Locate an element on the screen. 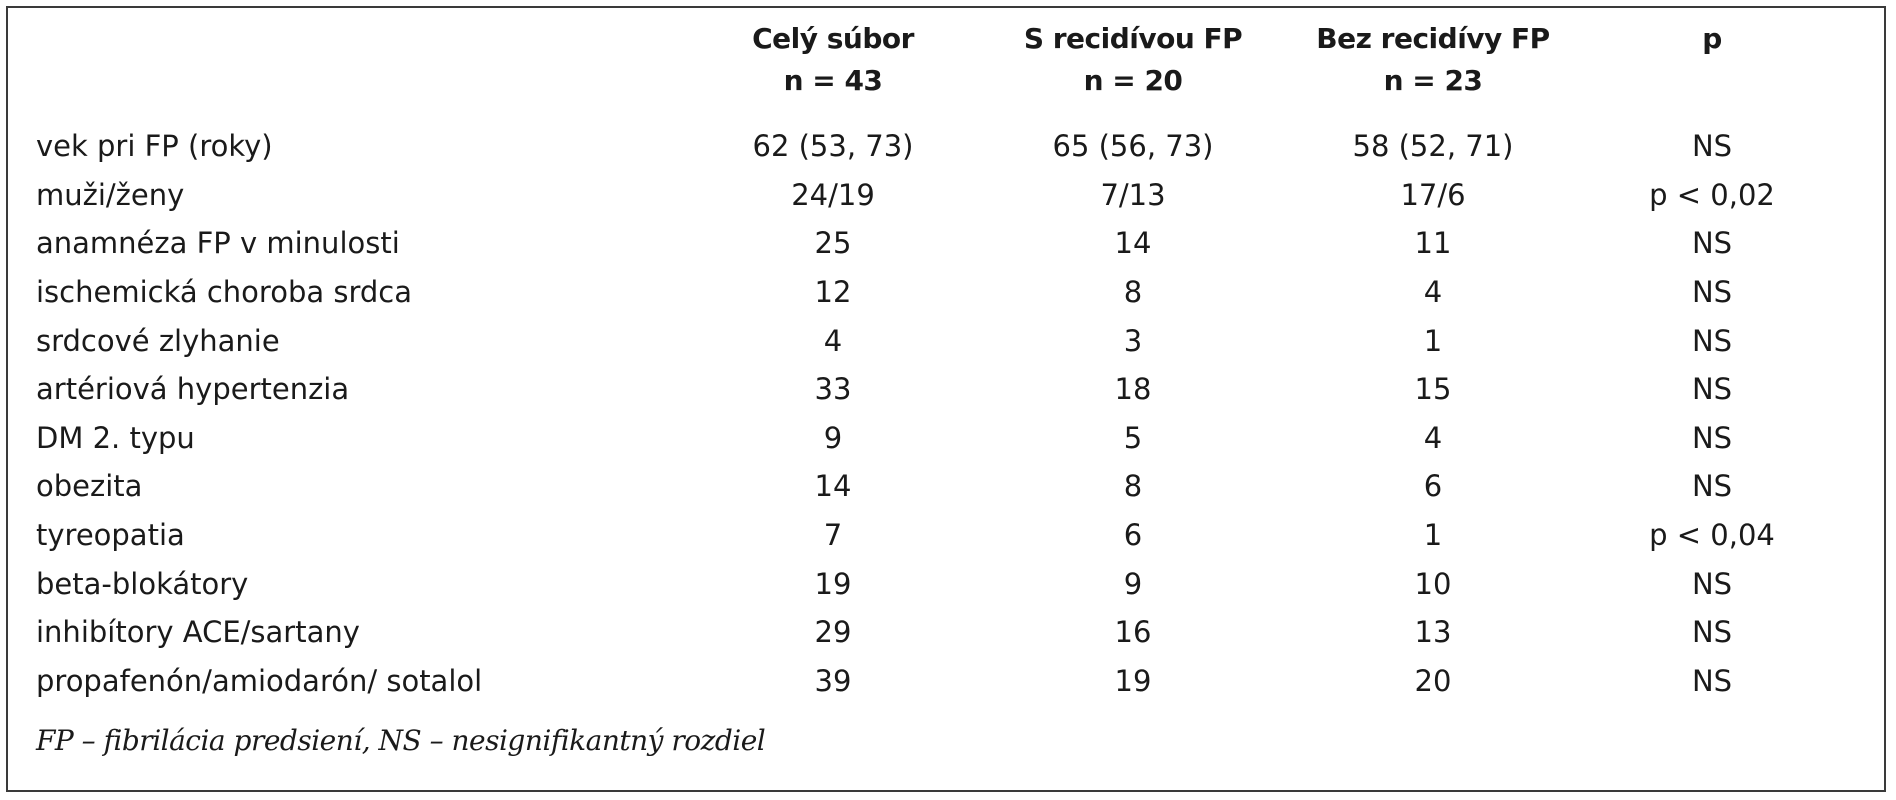  whole-group-cell: 12 is located at coordinates (833, 292).